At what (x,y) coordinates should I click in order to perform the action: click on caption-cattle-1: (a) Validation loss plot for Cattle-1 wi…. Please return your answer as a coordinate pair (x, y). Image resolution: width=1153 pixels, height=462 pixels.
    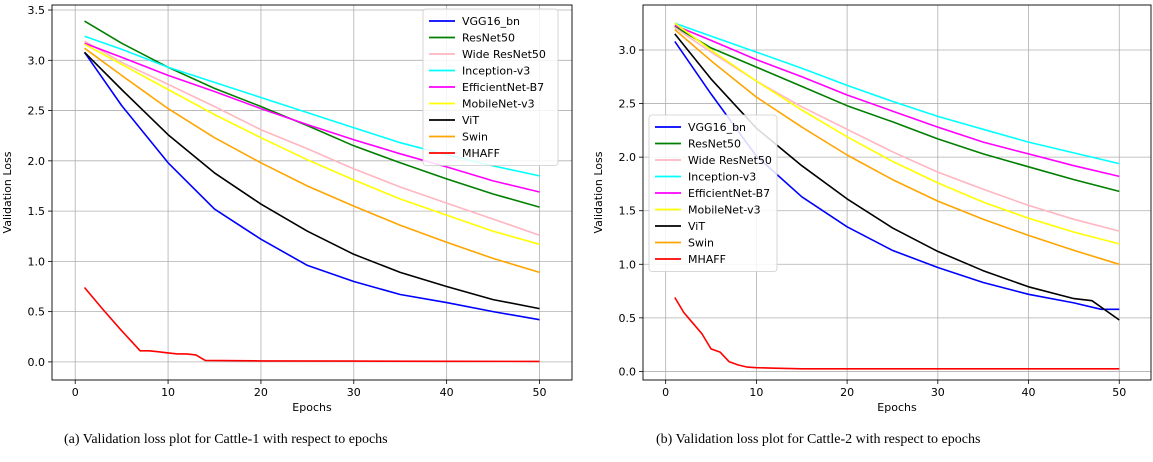
    Looking at the image, I should click on (226, 439).